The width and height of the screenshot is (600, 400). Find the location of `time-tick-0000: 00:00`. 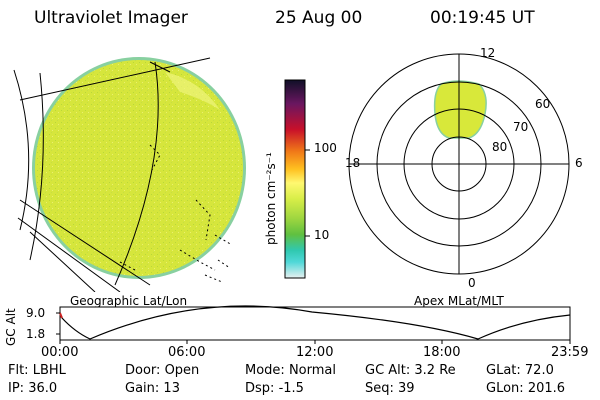

time-tick-0000: 00:00 is located at coordinates (60, 352).